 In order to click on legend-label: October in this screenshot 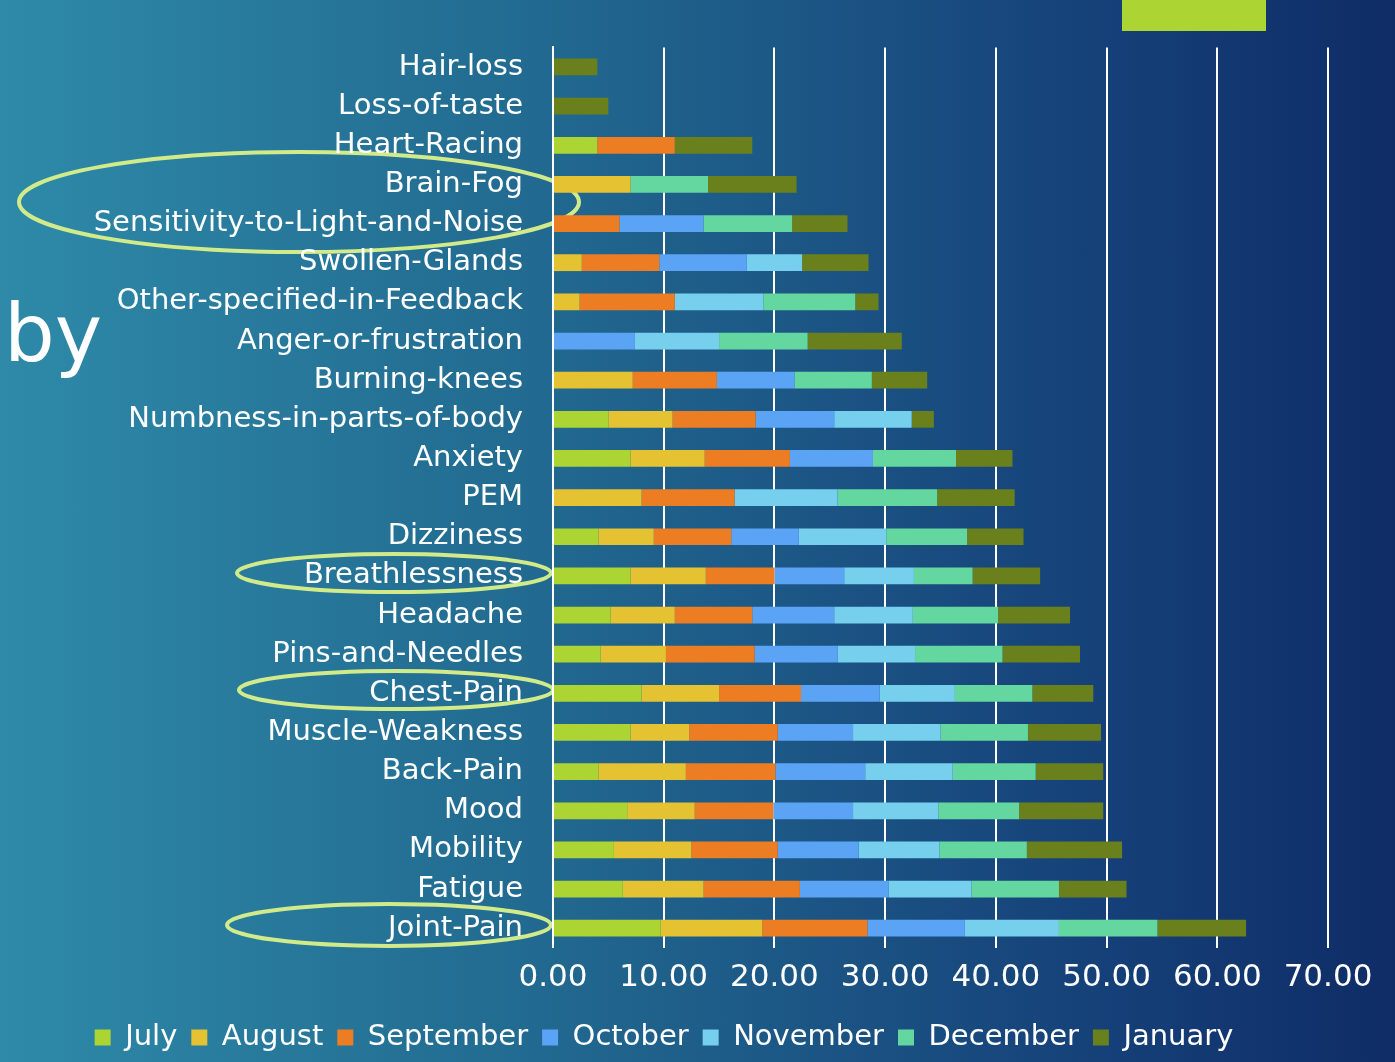, I will do `click(630, 1035)`.